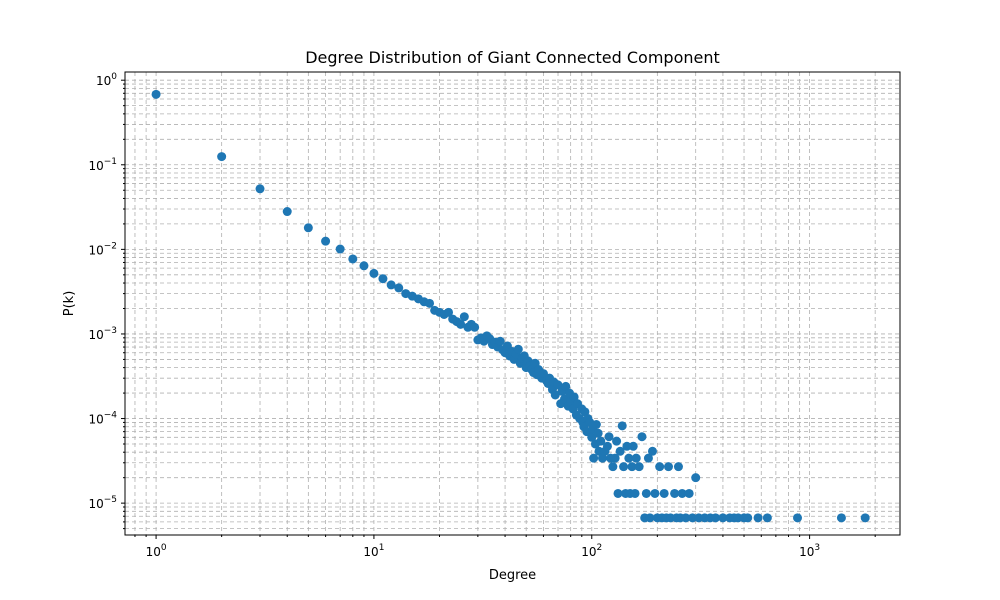  Describe the element at coordinates (102, 165) in the screenshot. I see `y-tick-label: 10⁻¹` at that location.